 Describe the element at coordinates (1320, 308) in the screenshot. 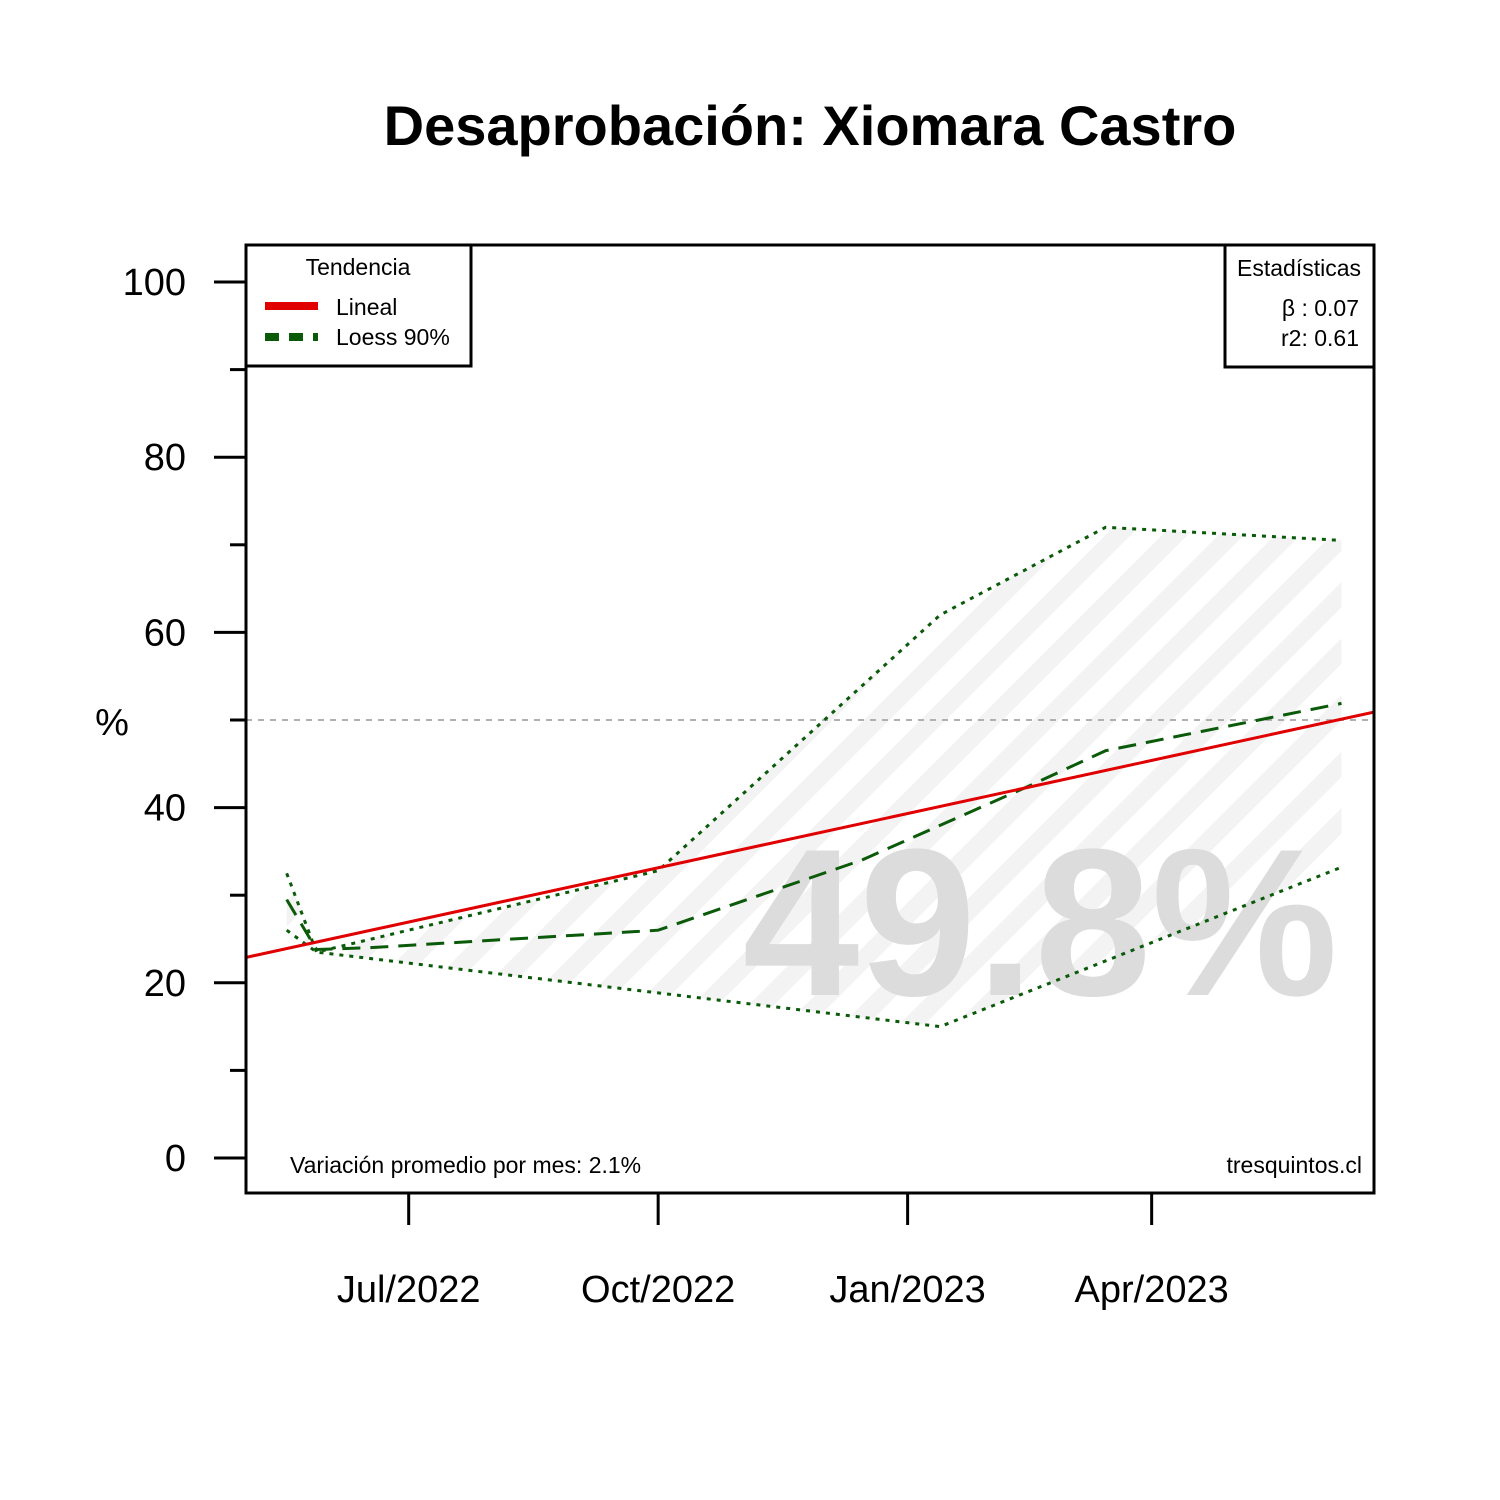

I see `stats-beta: β : 0.07` at that location.